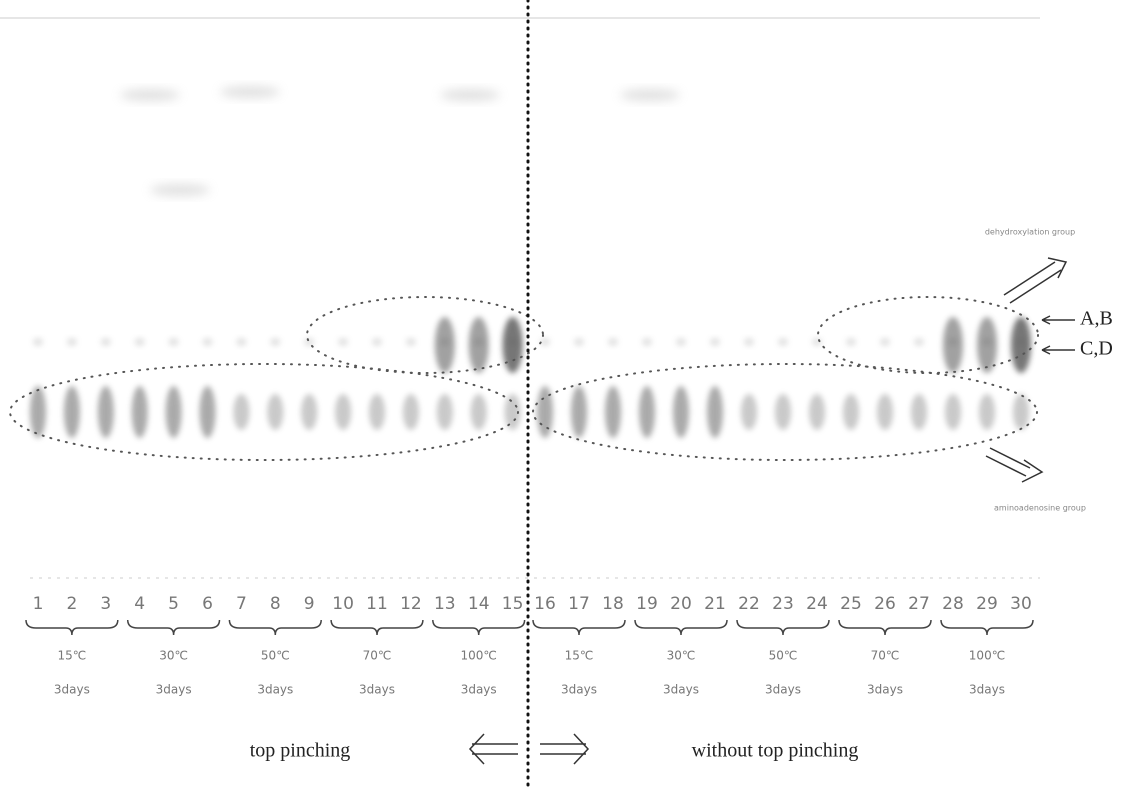 The width and height of the screenshot is (1128, 795). I want to click on lane-number: 7, so click(241, 604).